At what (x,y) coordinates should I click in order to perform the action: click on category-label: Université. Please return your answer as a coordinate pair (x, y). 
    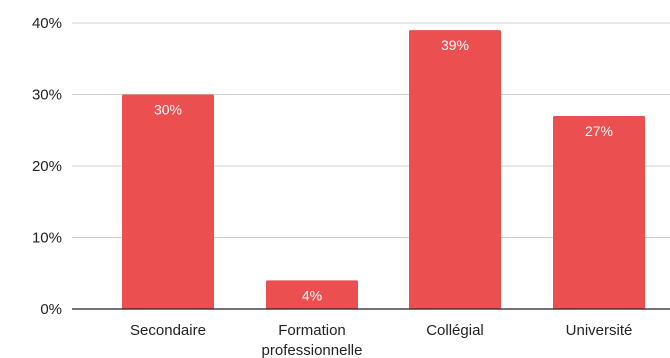
    Looking at the image, I should click on (599, 330).